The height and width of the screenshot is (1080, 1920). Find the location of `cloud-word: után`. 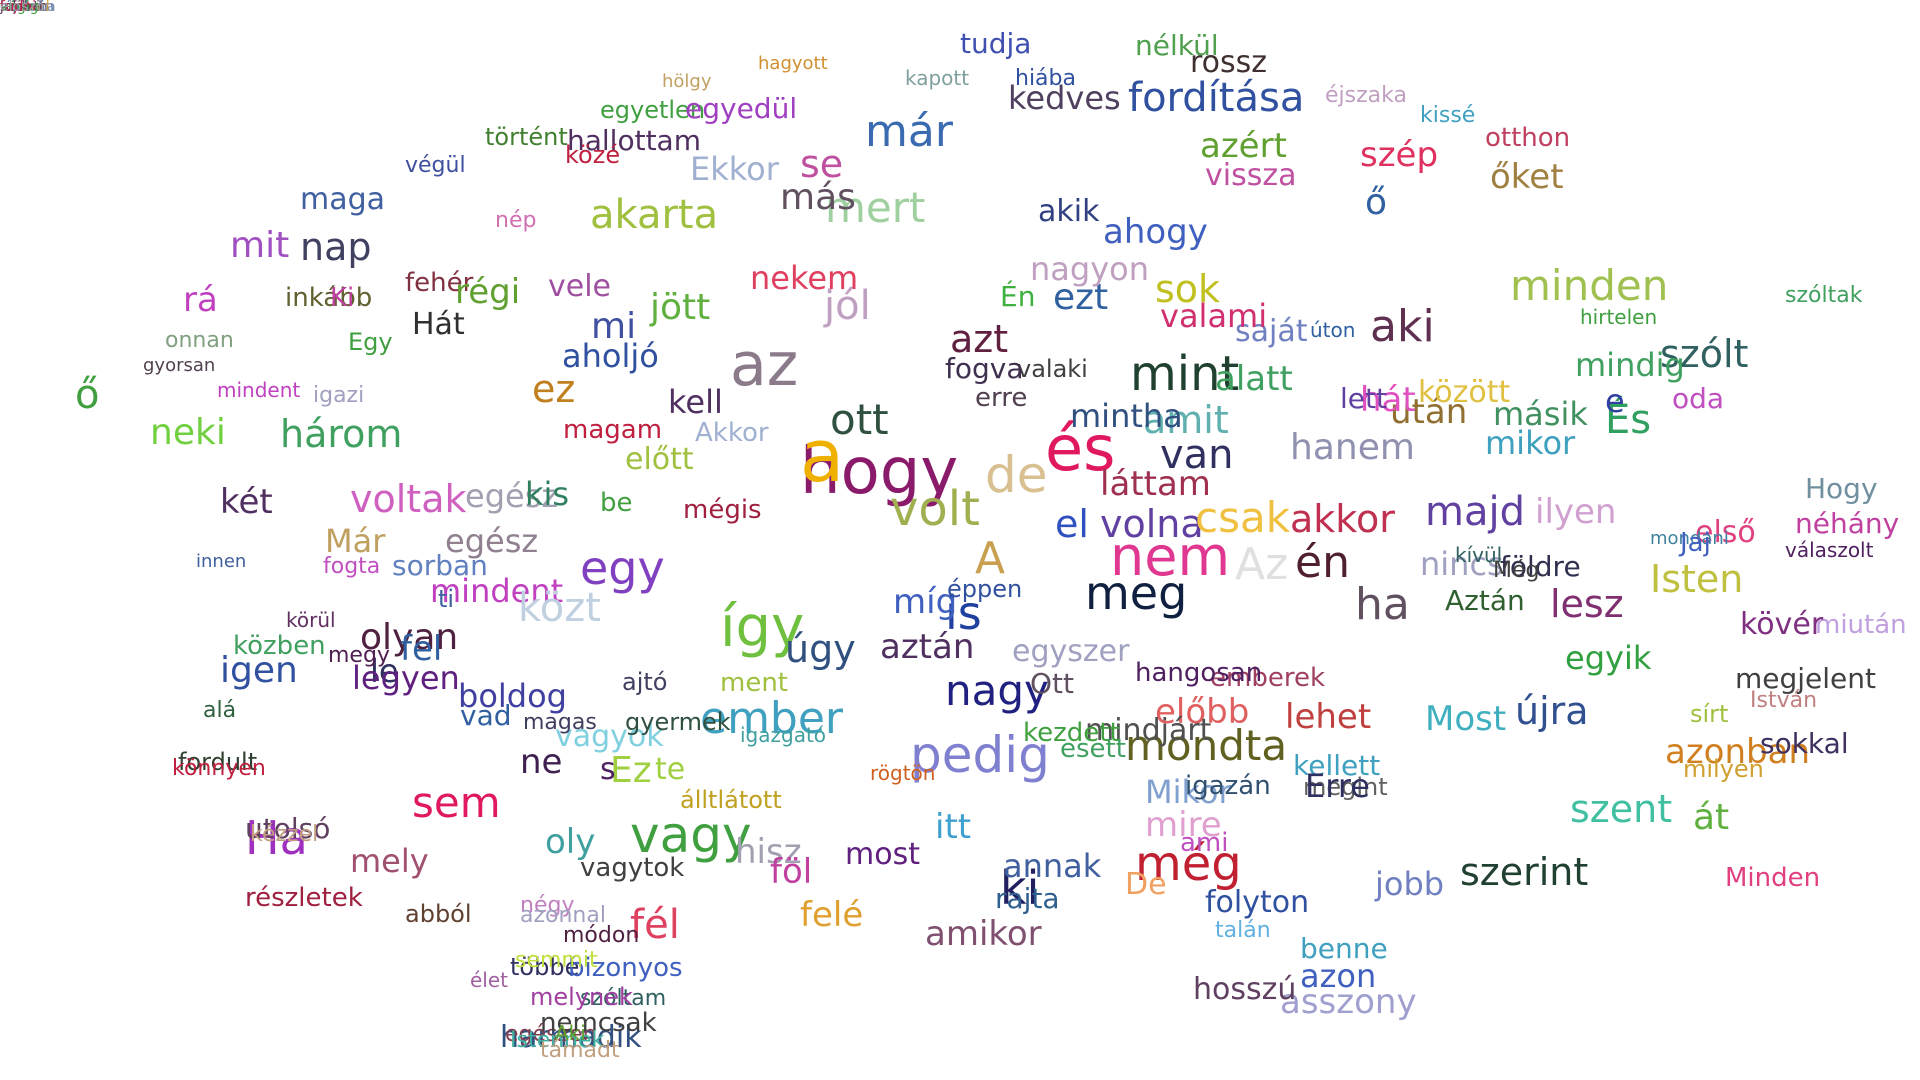

cloud-word: után is located at coordinates (1429, 412).